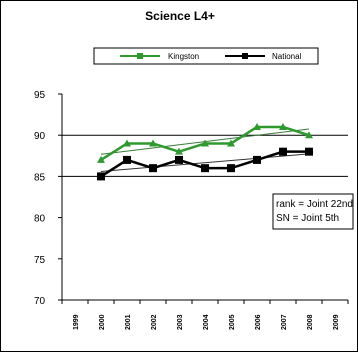  I want to click on point-national-2006, so click(257, 159).